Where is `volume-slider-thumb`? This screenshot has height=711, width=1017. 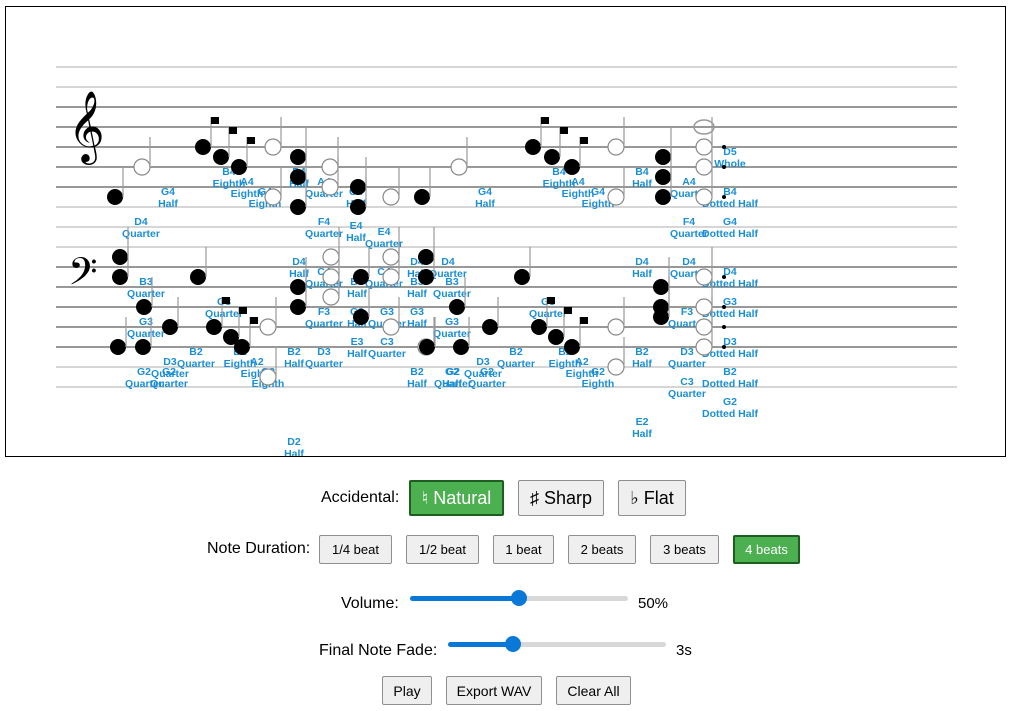
volume-slider-thumb is located at coordinates (519, 598).